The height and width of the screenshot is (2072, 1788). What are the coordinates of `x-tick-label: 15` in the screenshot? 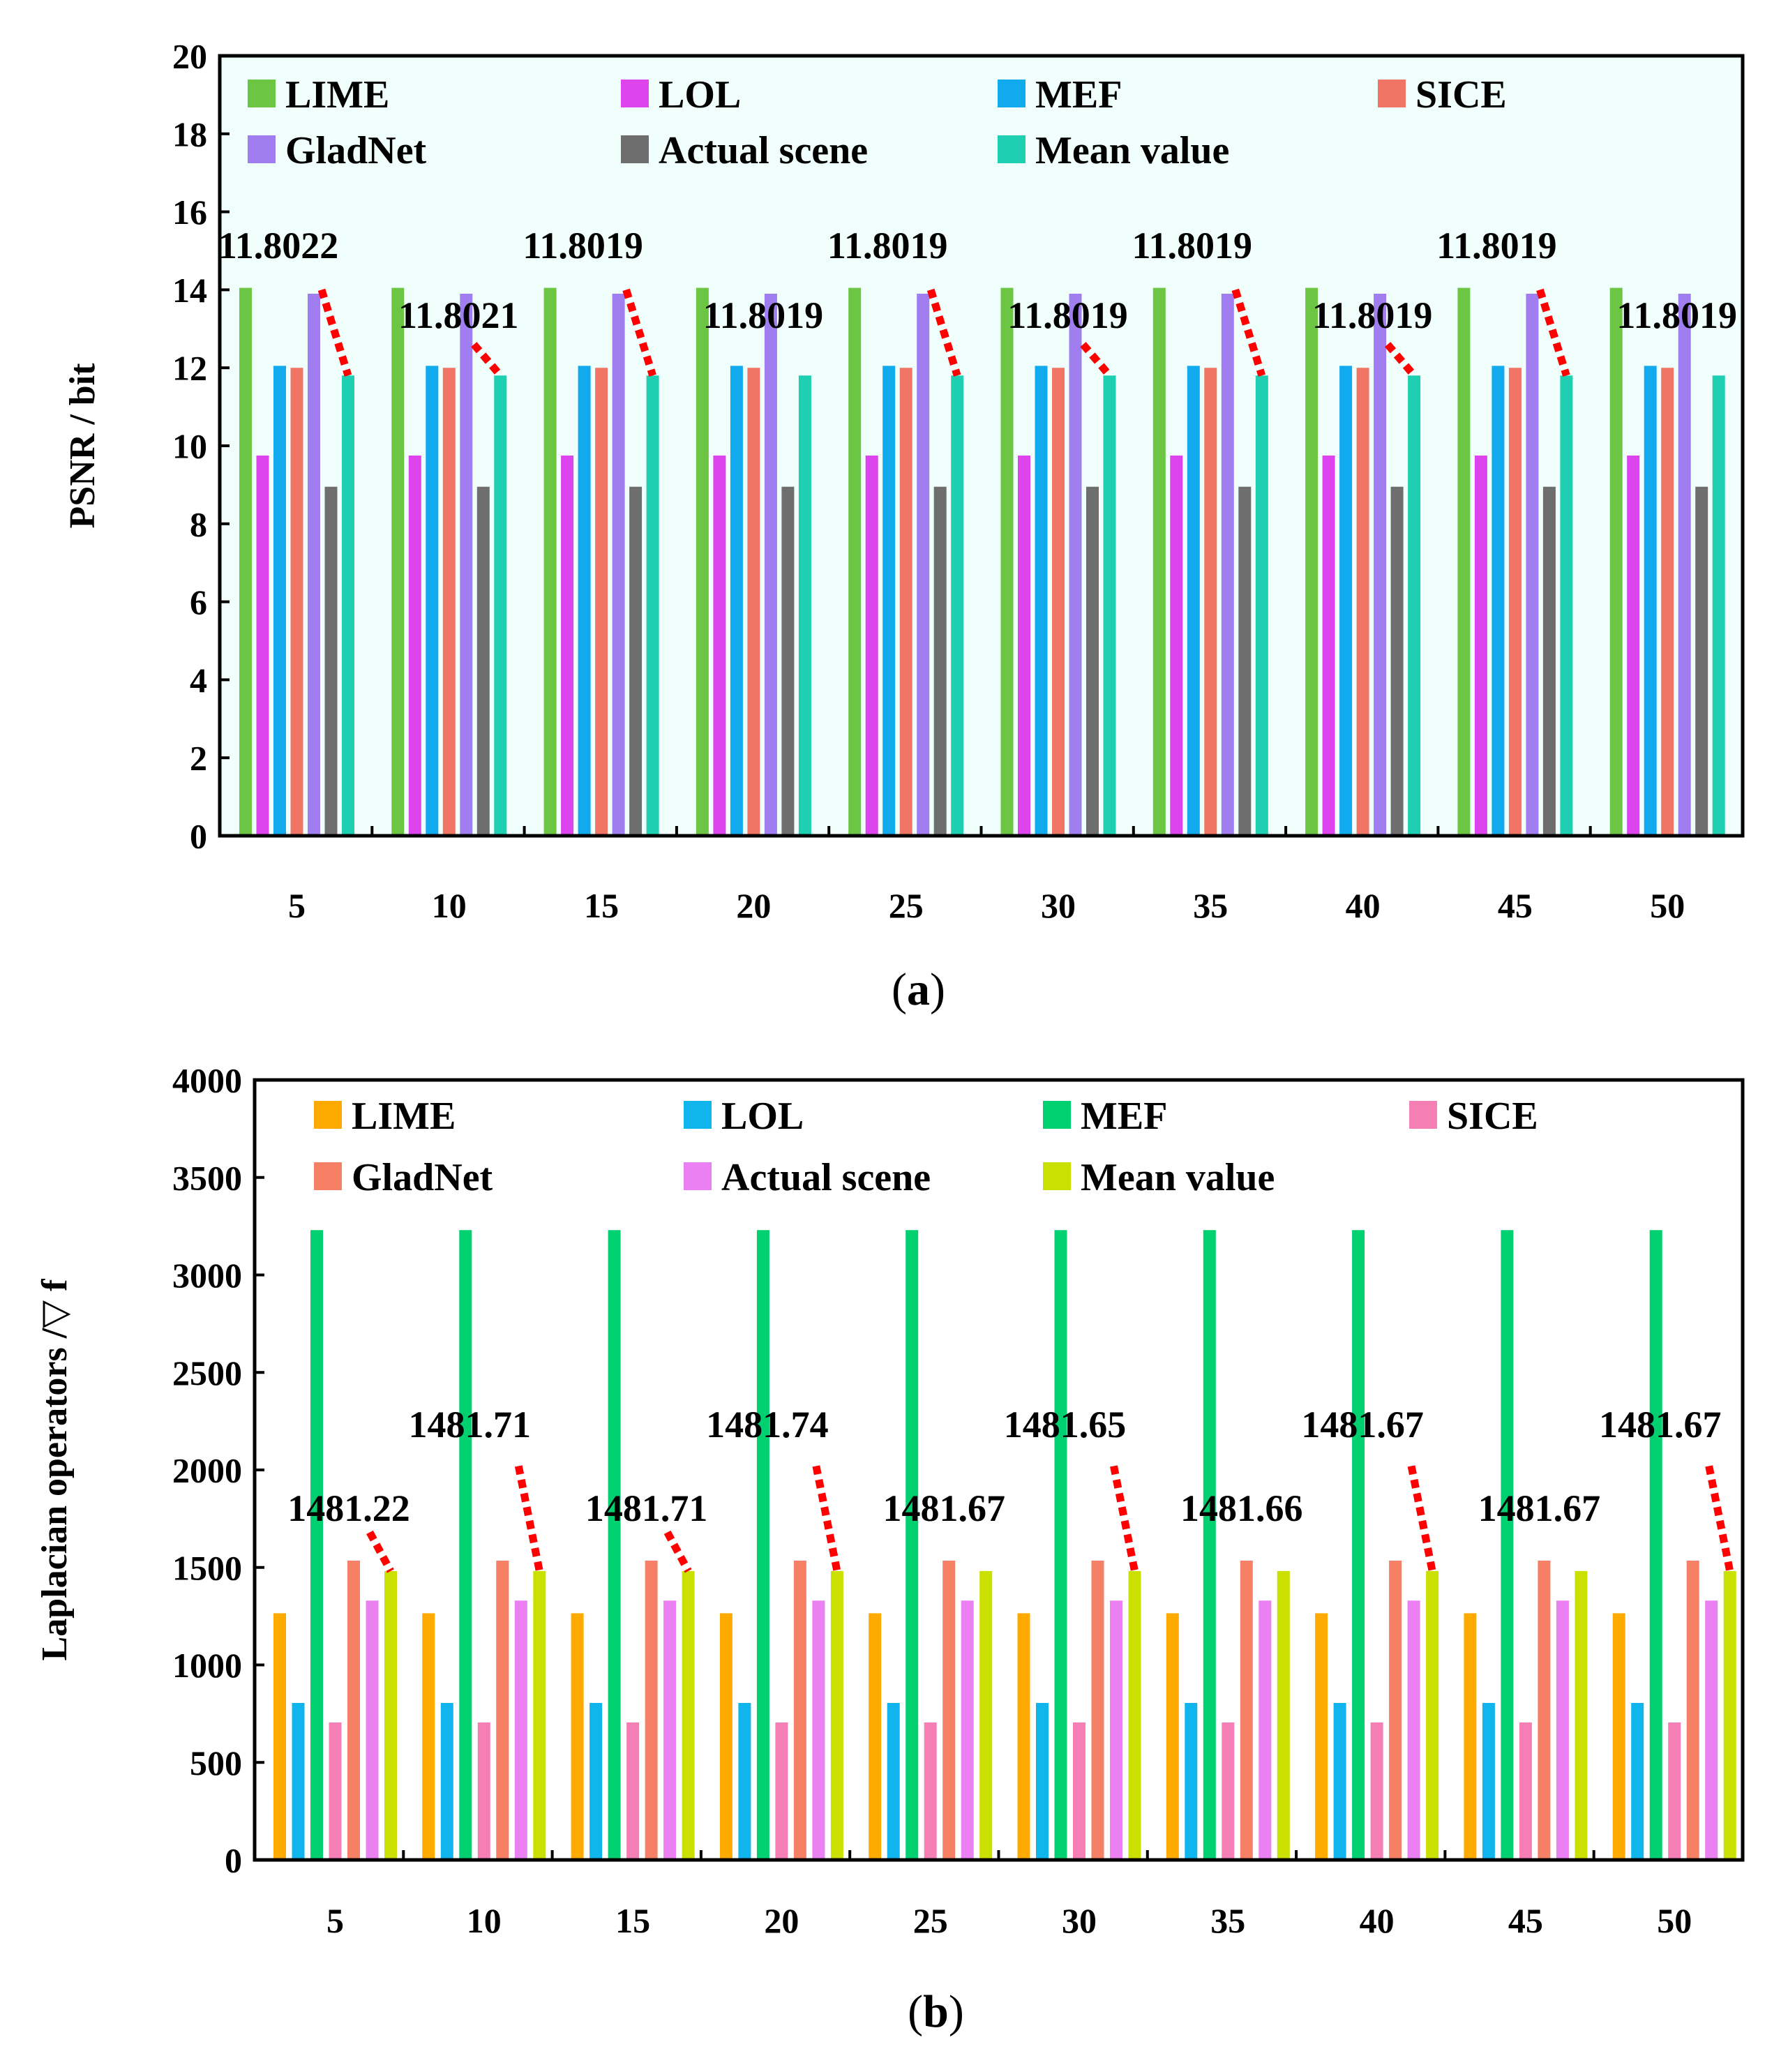 It's located at (602, 905).